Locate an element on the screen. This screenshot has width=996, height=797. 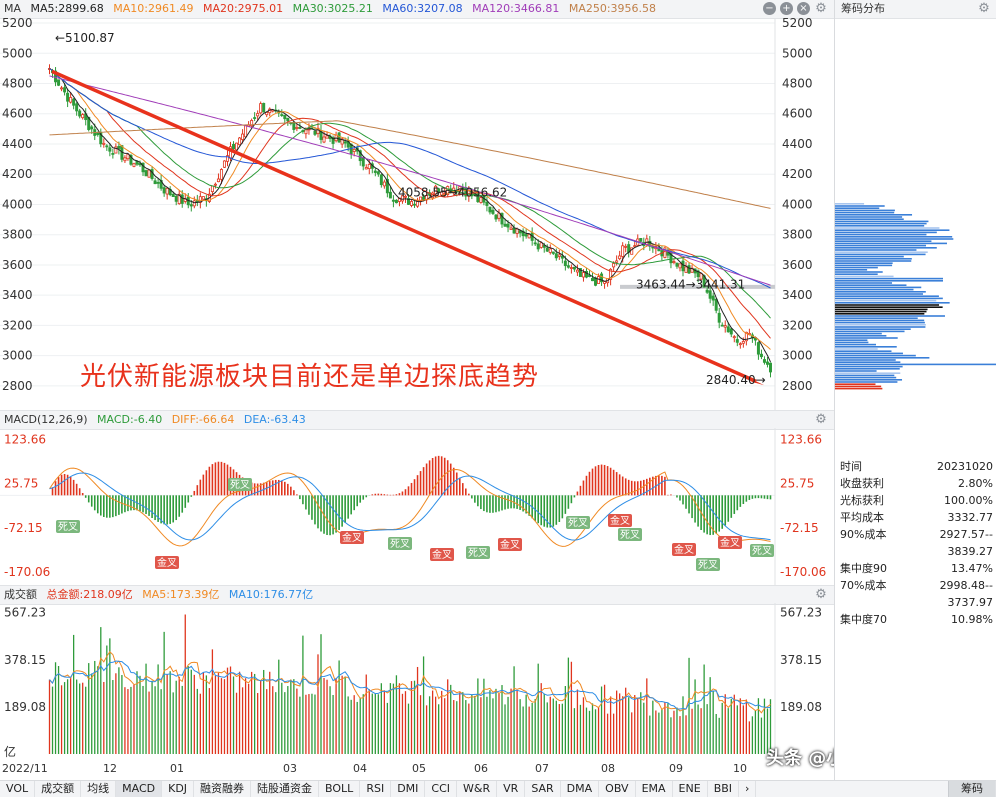
diff-line is located at coordinates (410, 507).